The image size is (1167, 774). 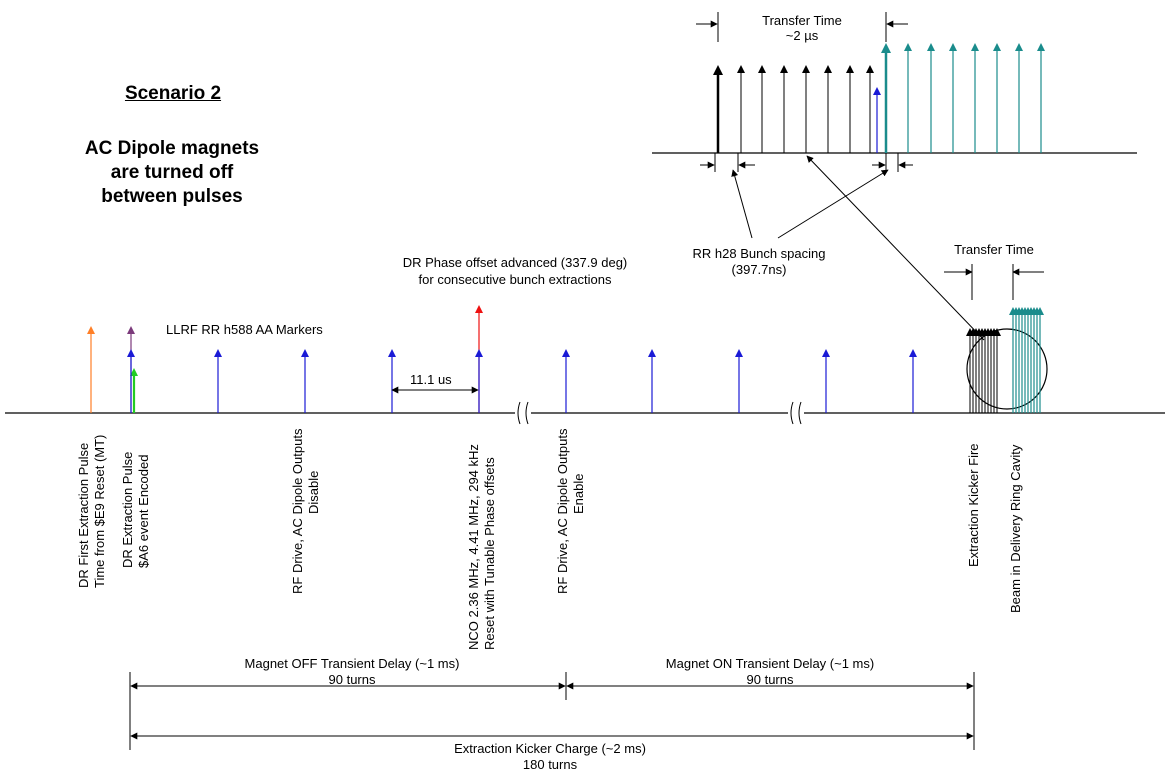 I want to click on magnet-off-label: Magnet OFF Transient Delay (~1 ms), so click(x=352, y=663).